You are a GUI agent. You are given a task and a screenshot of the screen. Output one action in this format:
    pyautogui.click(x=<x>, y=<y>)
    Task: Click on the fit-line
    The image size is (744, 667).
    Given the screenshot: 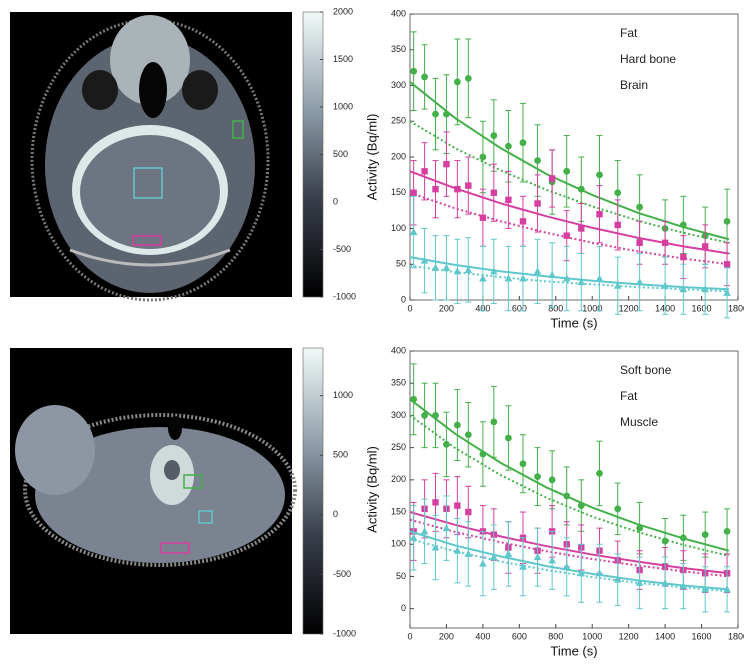 What is the action you would take?
    pyautogui.click(x=569, y=212)
    